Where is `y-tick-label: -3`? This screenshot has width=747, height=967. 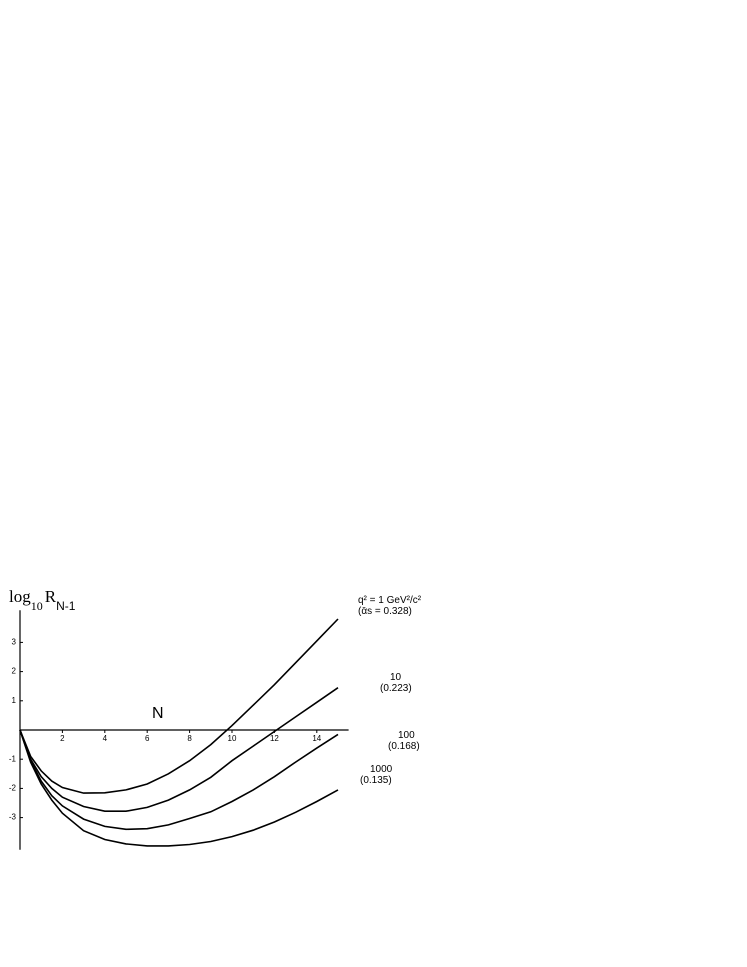
y-tick-label: -3 is located at coordinates (13, 817).